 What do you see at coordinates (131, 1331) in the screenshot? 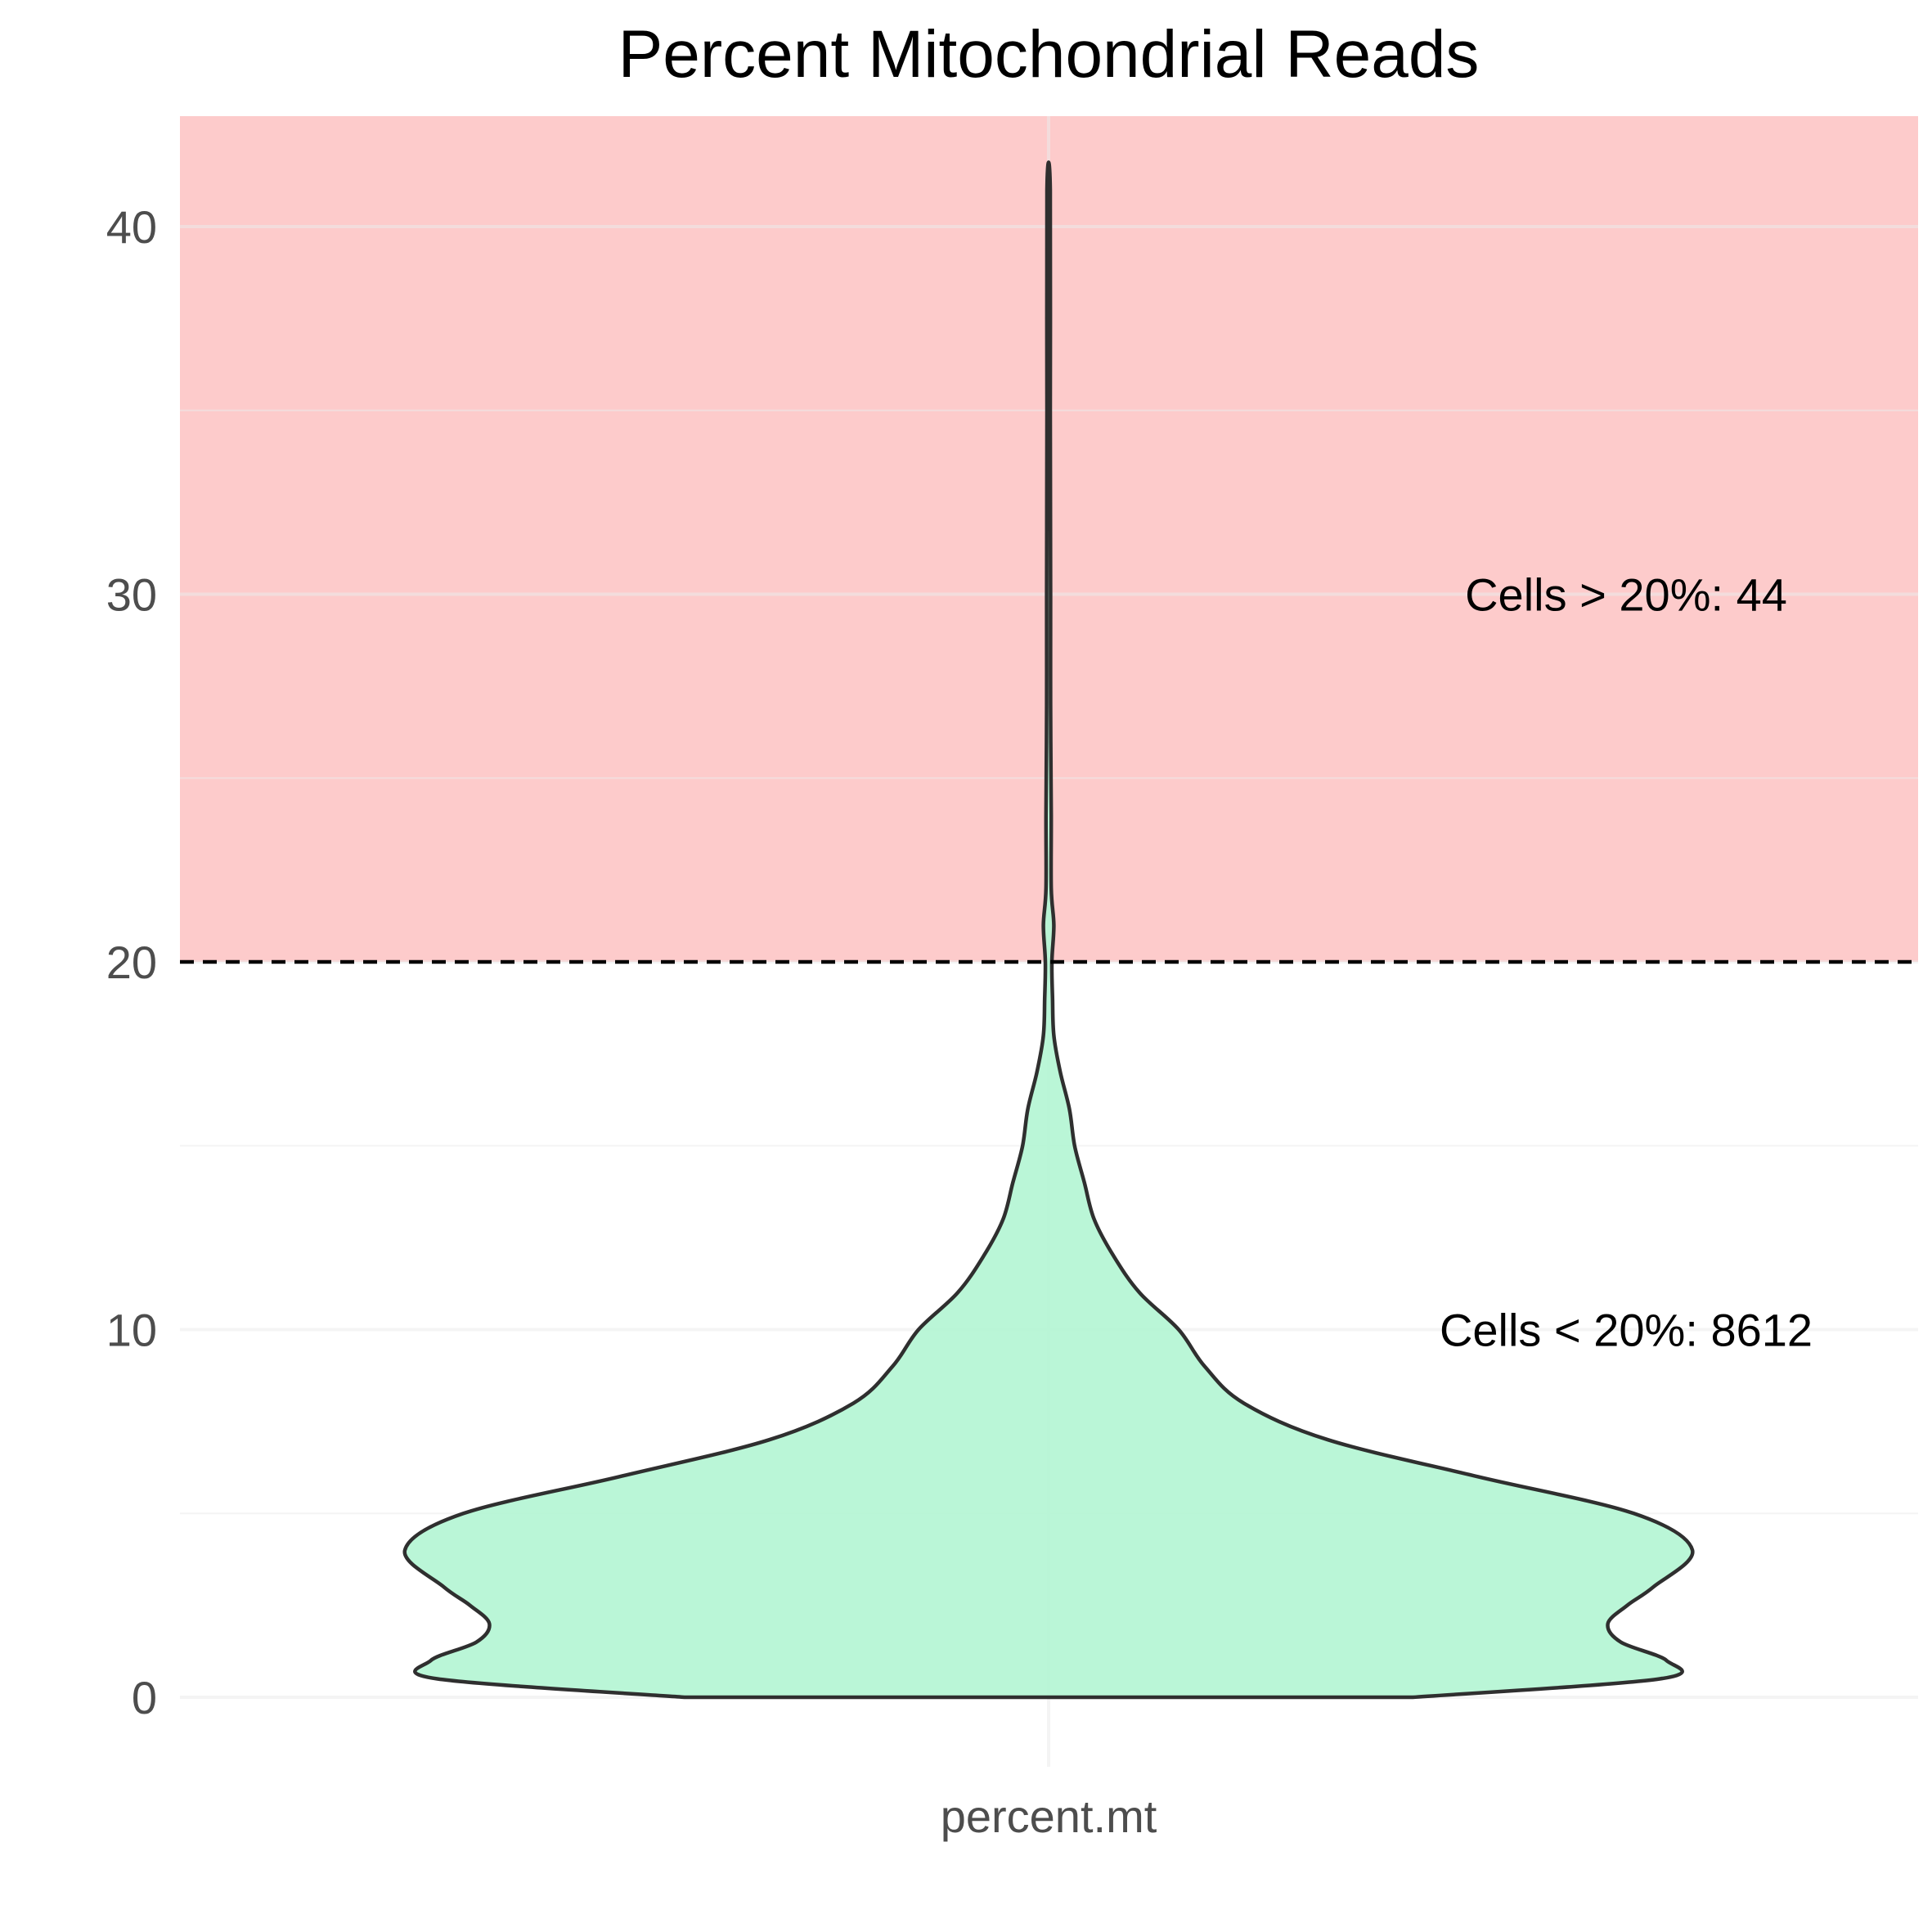
I see `y-tick-label-10: 10` at bounding box center [131, 1331].